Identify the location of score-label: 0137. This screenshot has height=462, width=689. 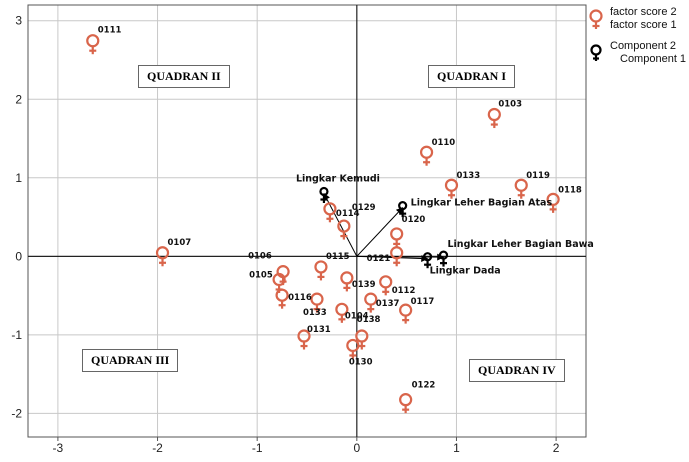
(388, 304).